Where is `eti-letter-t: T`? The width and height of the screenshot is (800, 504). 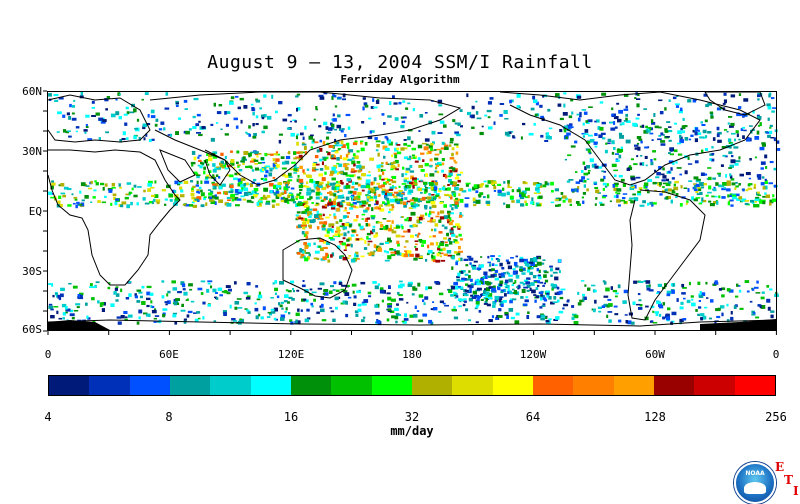
eti-letter-t: T is located at coordinates (788, 480).